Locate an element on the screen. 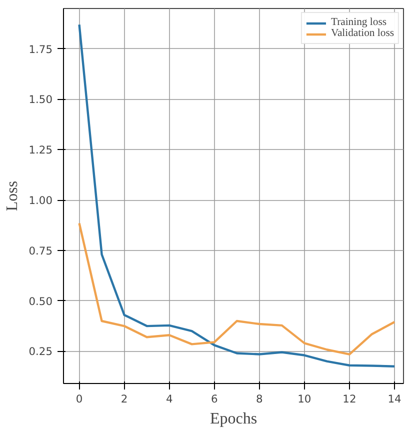 The image size is (415, 430). y-tick-label: 0.75 is located at coordinates (40, 251).